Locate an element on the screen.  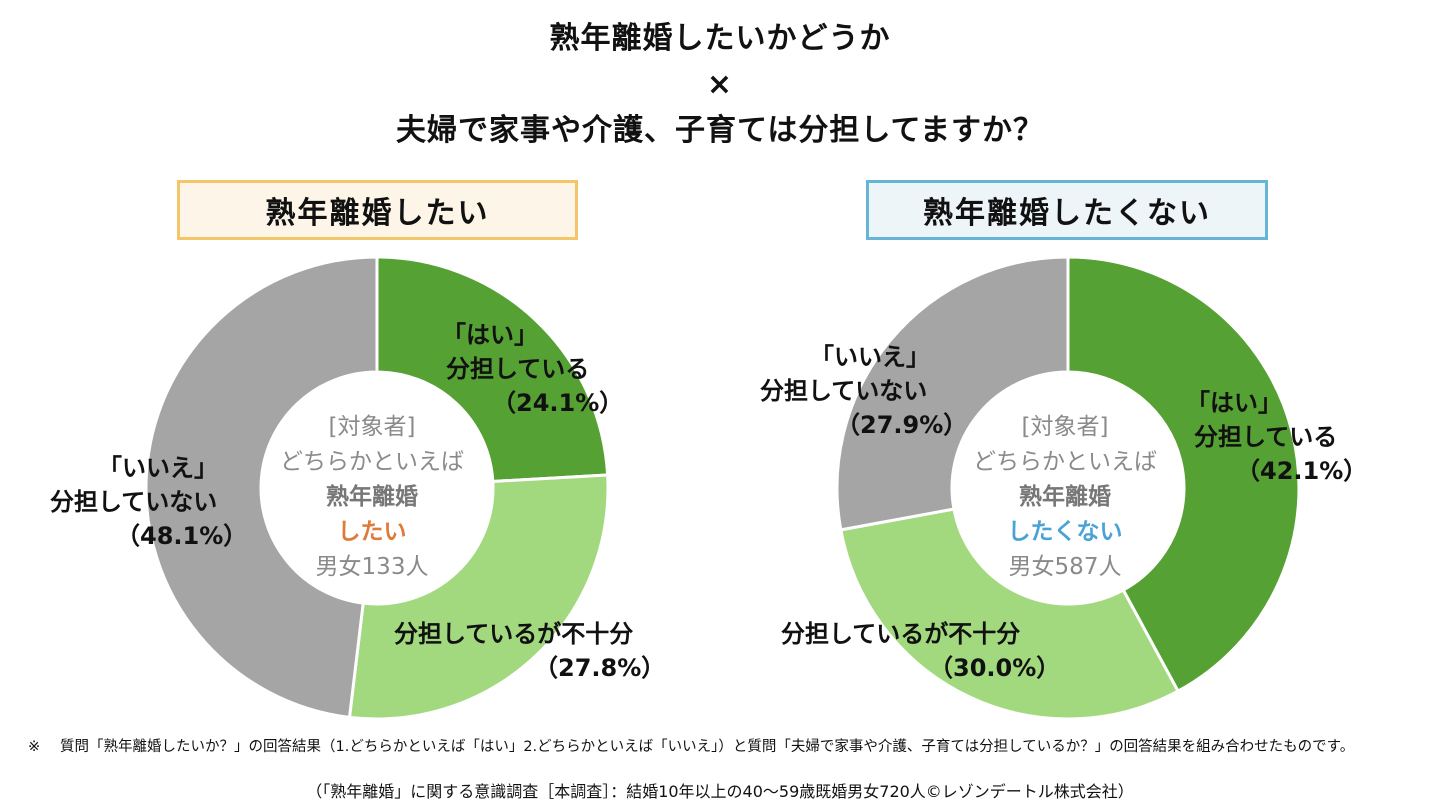
slice-label-right-yes: 「はい」 分担している （42.1%） is located at coordinates (1276, 437).